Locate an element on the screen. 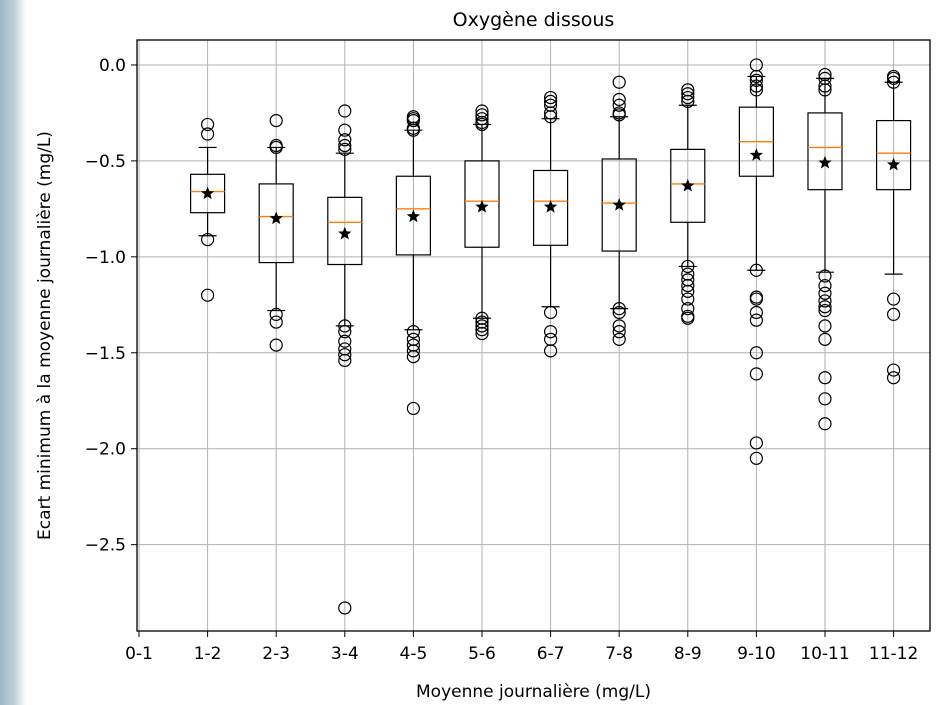  y-tick-label: −1.5 is located at coordinates (105, 354).